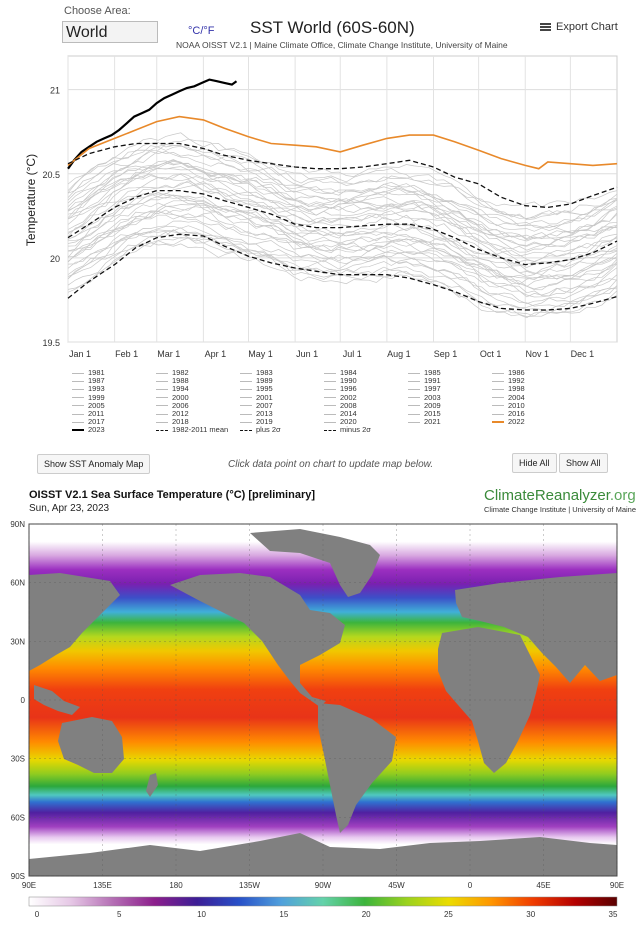 This screenshot has height=927, width=640. What do you see at coordinates (88, 405) in the screenshot?
I see `legend-item: 2005` at bounding box center [88, 405].